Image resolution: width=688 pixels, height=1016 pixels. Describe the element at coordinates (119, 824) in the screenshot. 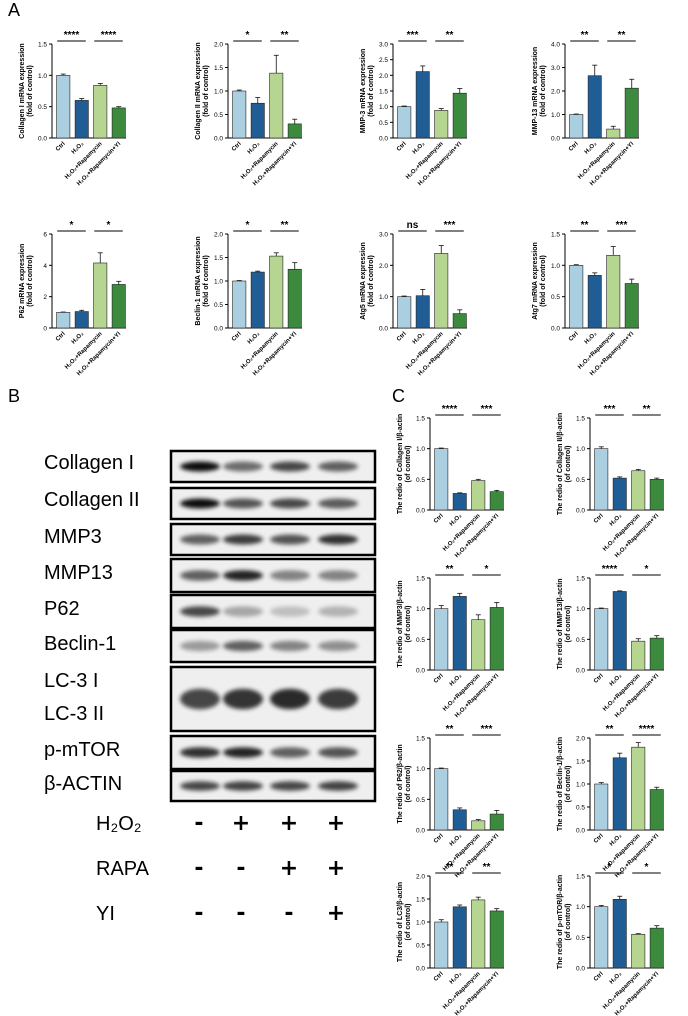

I see `treatment-label-h2o2: H₂O₂` at that location.